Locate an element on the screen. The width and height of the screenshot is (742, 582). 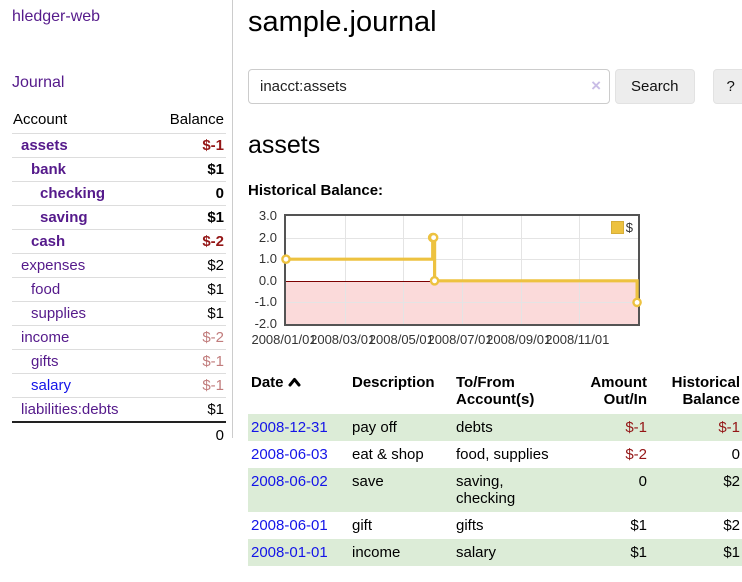
account-row: salary $-1 is located at coordinates (119, 385).